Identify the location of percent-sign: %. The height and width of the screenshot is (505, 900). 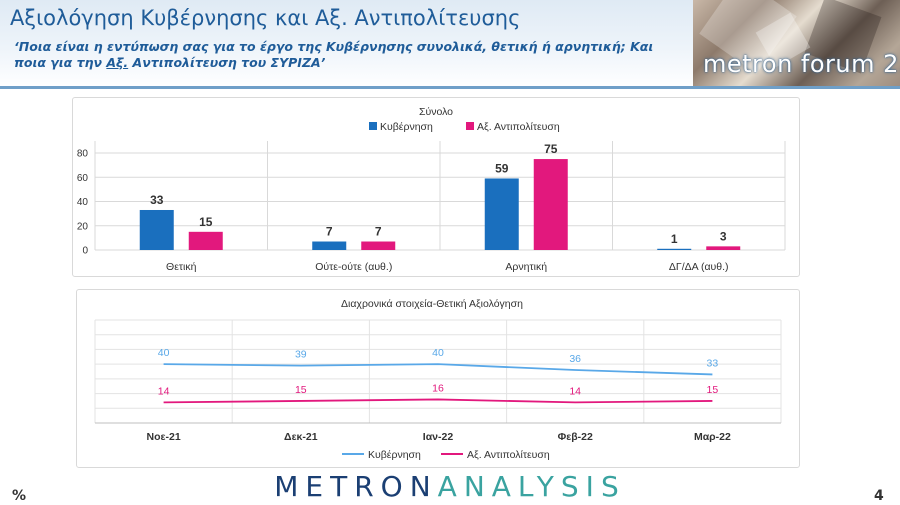
(19, 496).